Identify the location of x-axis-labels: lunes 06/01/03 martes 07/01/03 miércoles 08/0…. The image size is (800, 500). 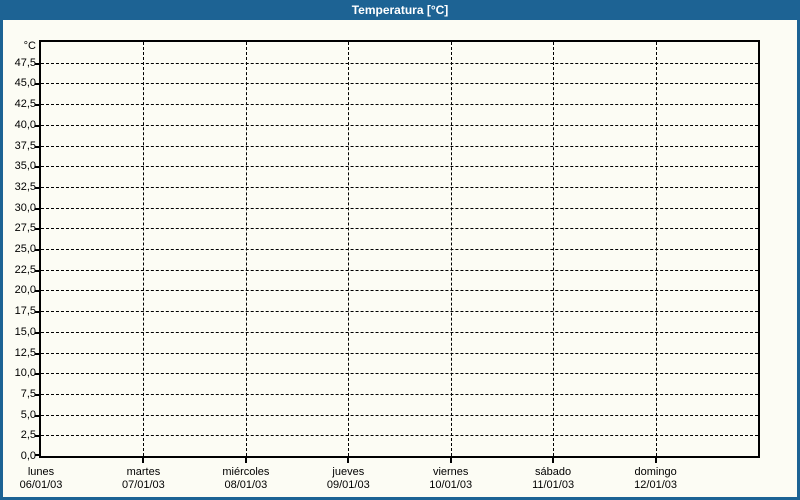
(390, 481).